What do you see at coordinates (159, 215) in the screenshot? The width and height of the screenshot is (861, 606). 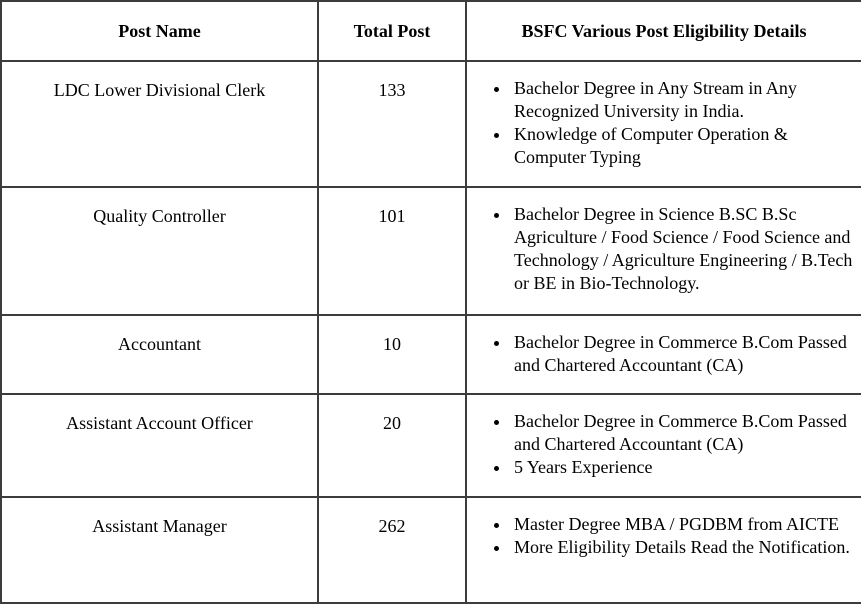 I see `post-name-text: Quality Controller` at bounding box center [159, 215].